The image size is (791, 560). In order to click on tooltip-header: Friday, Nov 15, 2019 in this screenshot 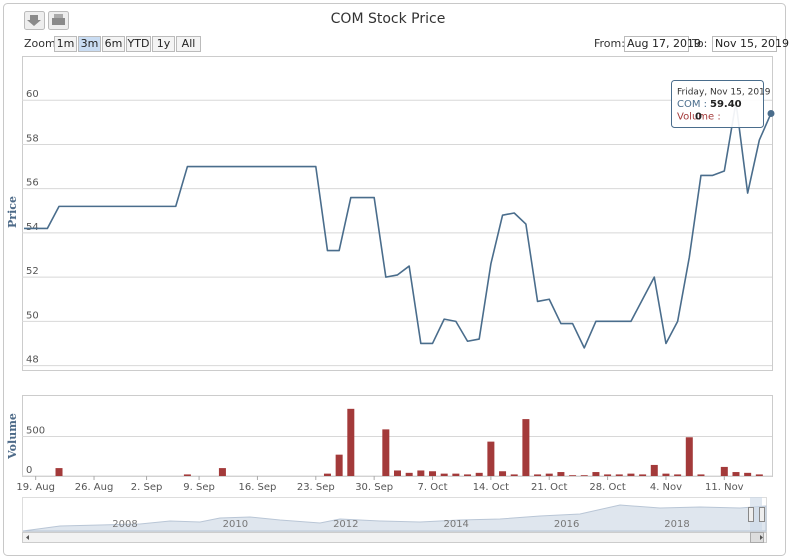, I will do `click(724, 93)`.